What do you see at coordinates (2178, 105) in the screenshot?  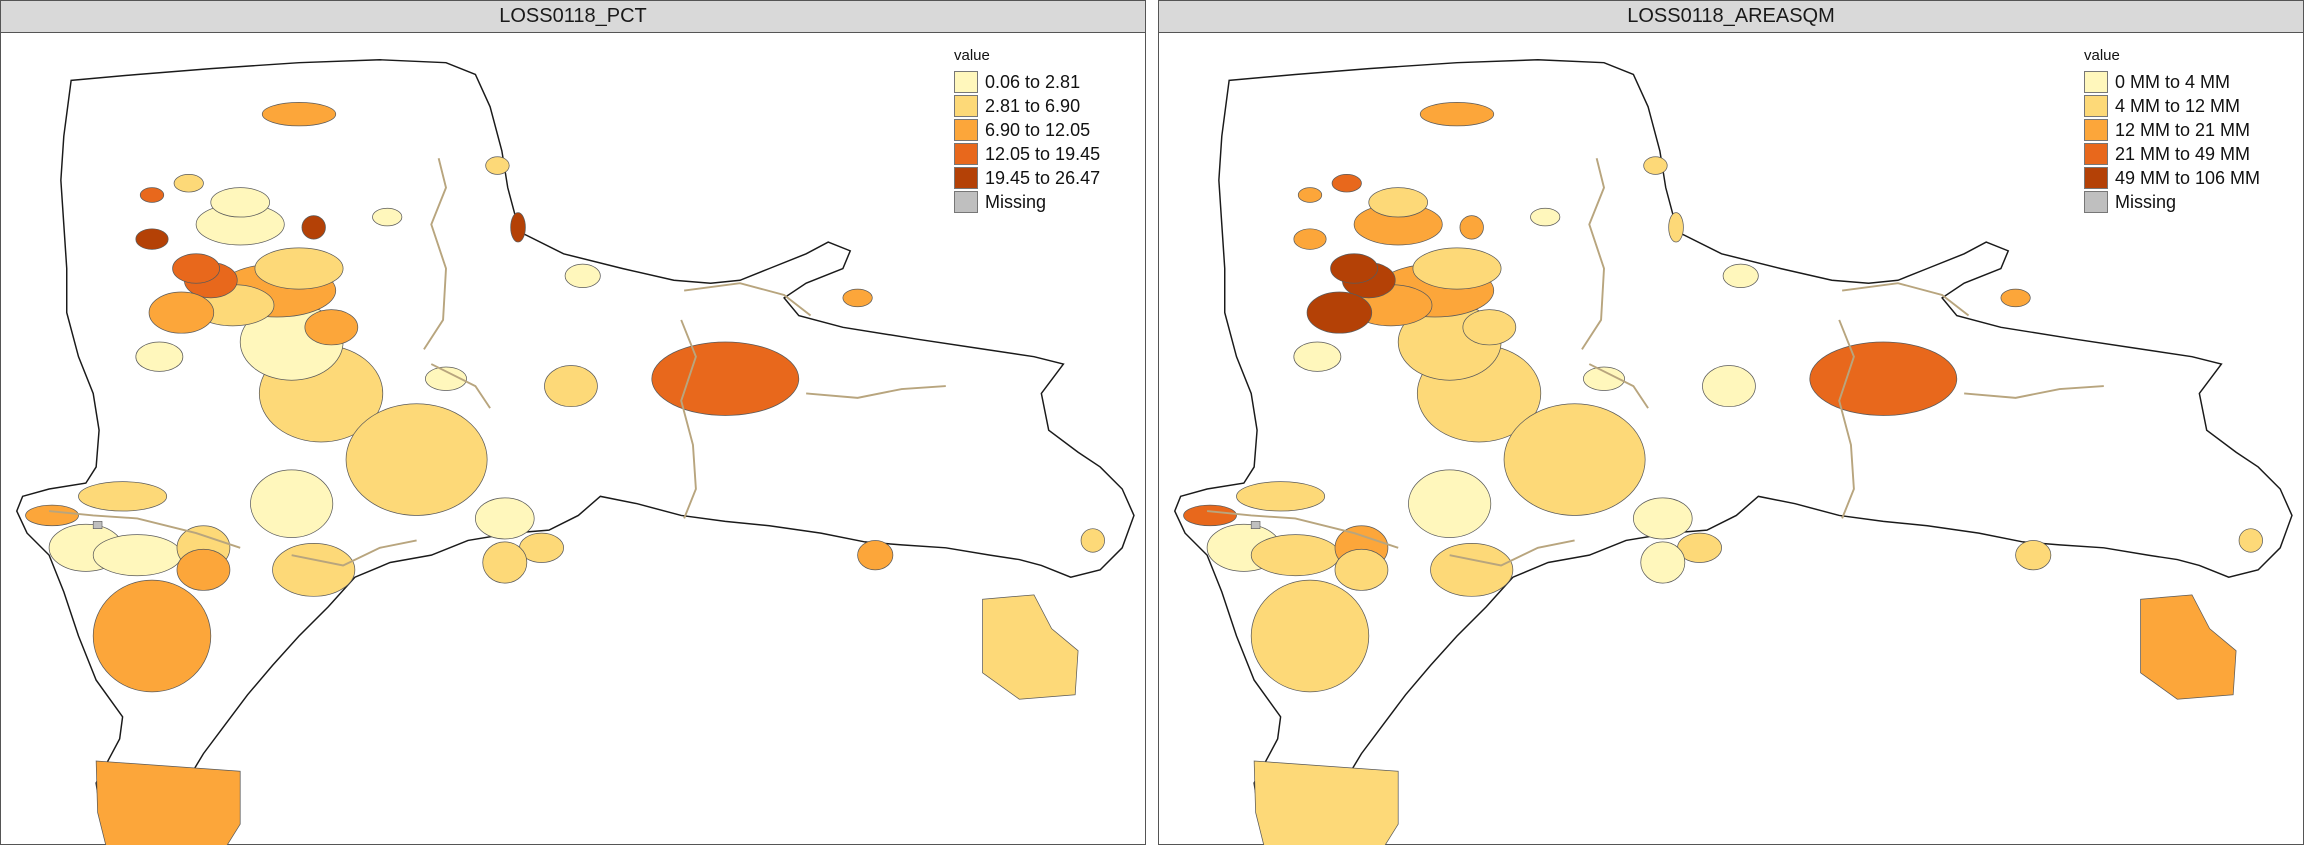 I see `legend-label: 4 MM to 12 MM` at bounding box center [2178, 105].